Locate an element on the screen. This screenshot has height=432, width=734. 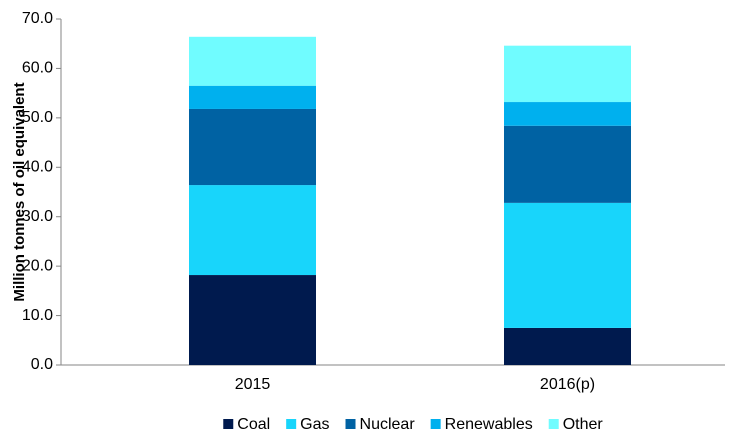
y-tick-label: 40.0 is located at coordinates (37, 167).